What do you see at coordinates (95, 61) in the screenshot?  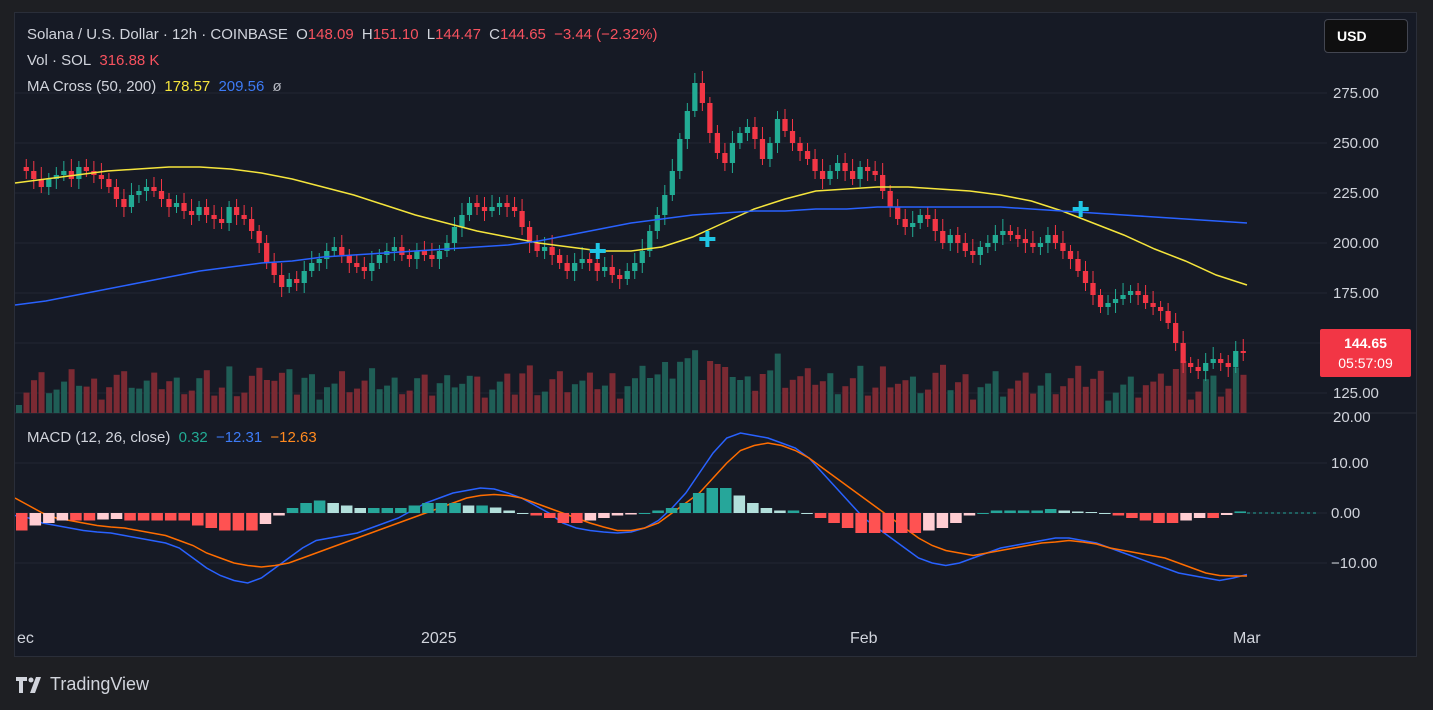 I see `volume-legend: Vol · SOL 316.88 K` at bounding box center [95, 61].